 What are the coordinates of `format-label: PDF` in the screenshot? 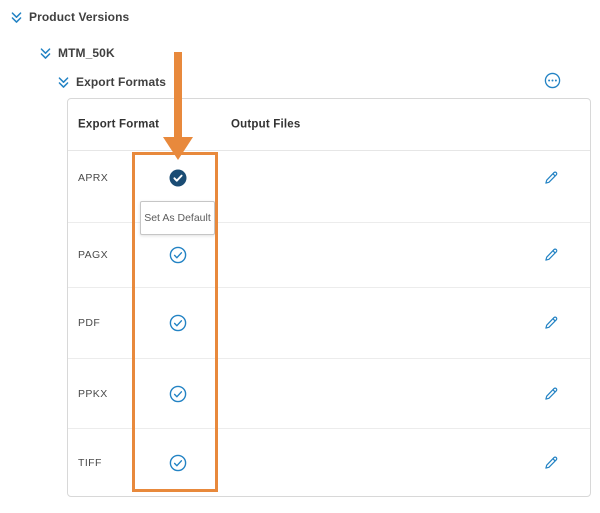 It's located at (89, 323).